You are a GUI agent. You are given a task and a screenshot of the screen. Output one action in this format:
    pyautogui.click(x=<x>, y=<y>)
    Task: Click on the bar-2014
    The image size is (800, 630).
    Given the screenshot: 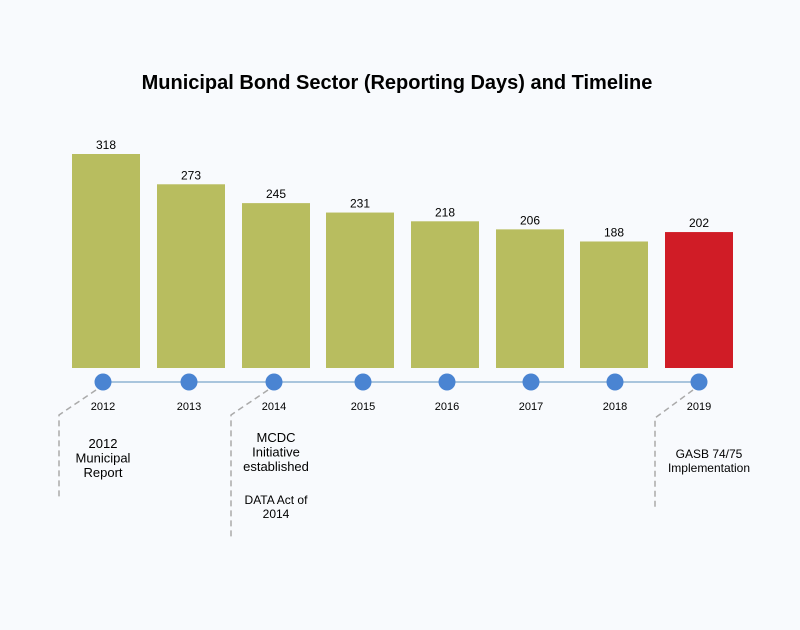 What is the action you would take?
    pyautogui.click(x=276, y=285)
    